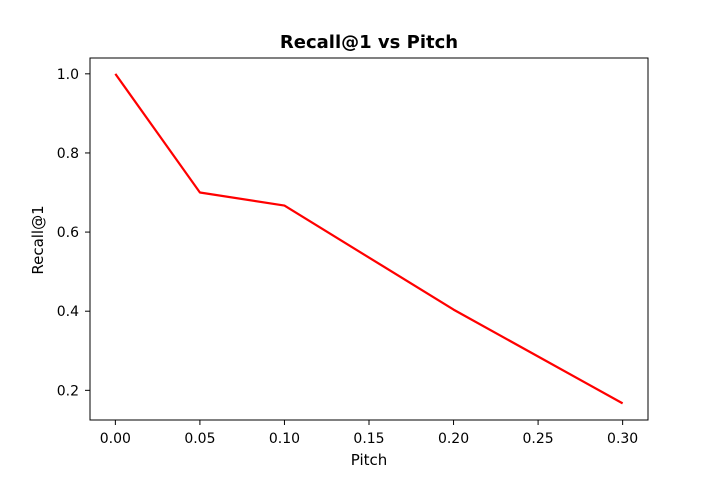 The height and width of the screenshot is (480, 720). What do you see at coordinates (369, 460) in the screenshot?
I see `x-axis-label: Pitch` at bounding box center [369, 460].